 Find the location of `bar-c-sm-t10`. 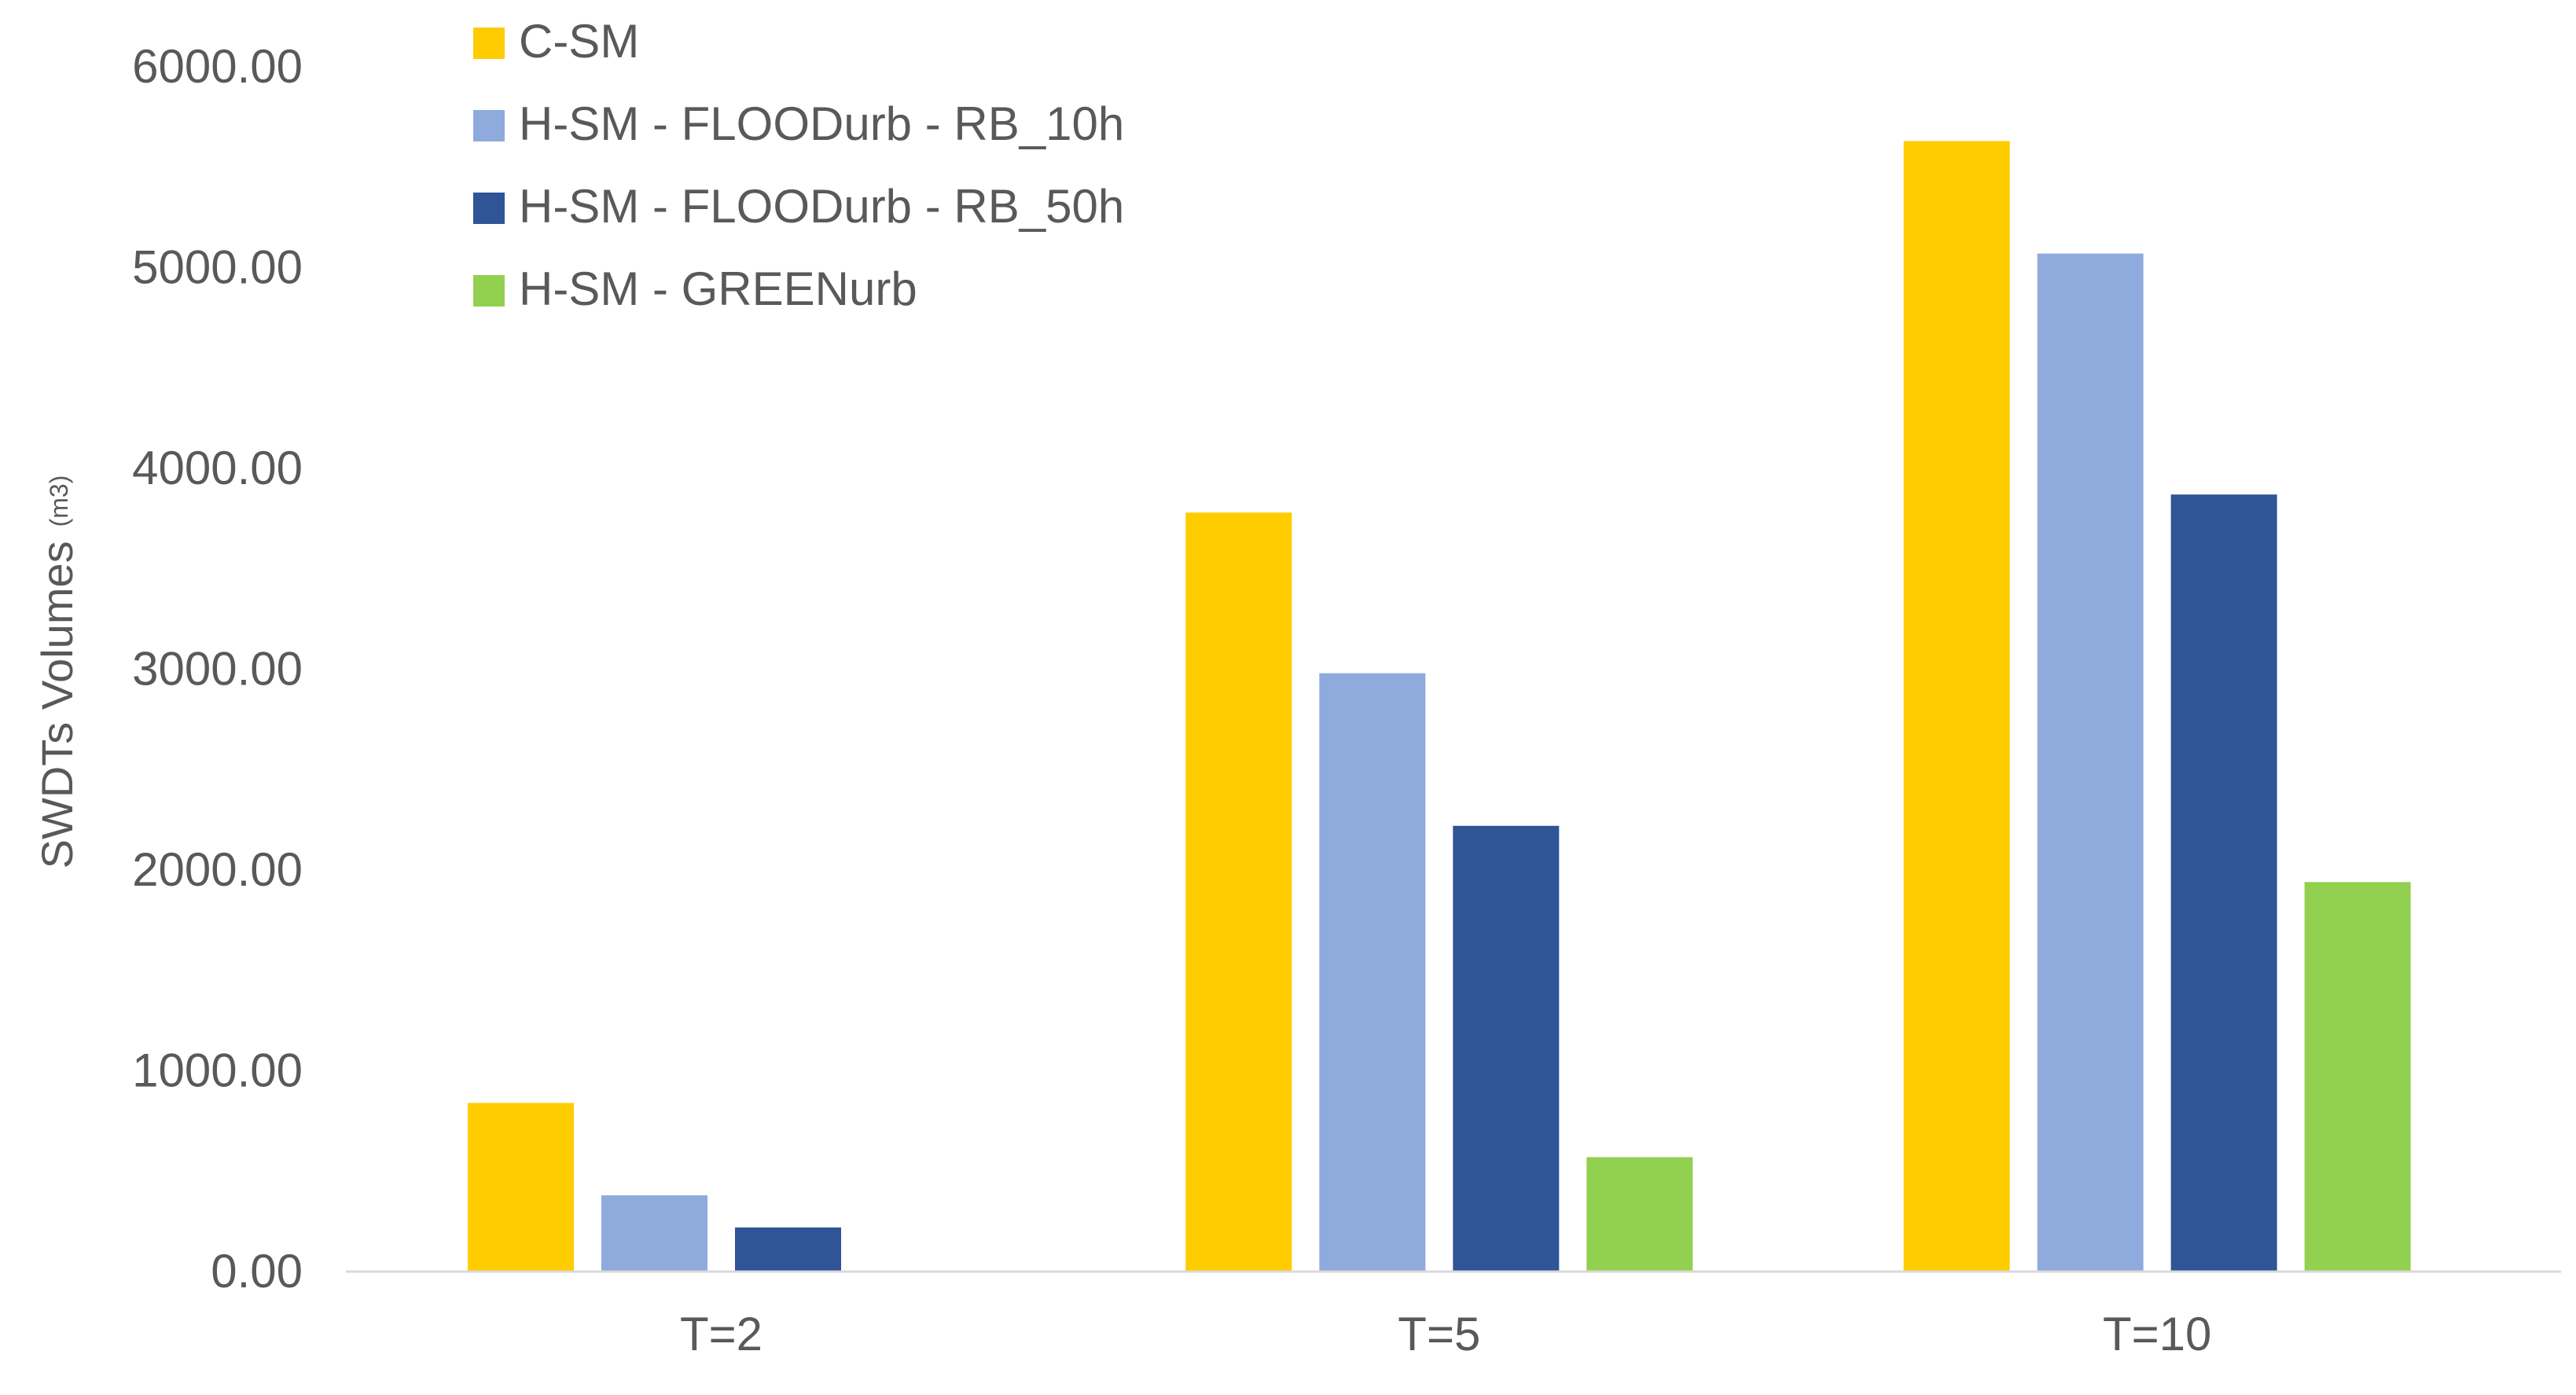

bar-c-sm-t10 is located at coordinates (1956, 706).